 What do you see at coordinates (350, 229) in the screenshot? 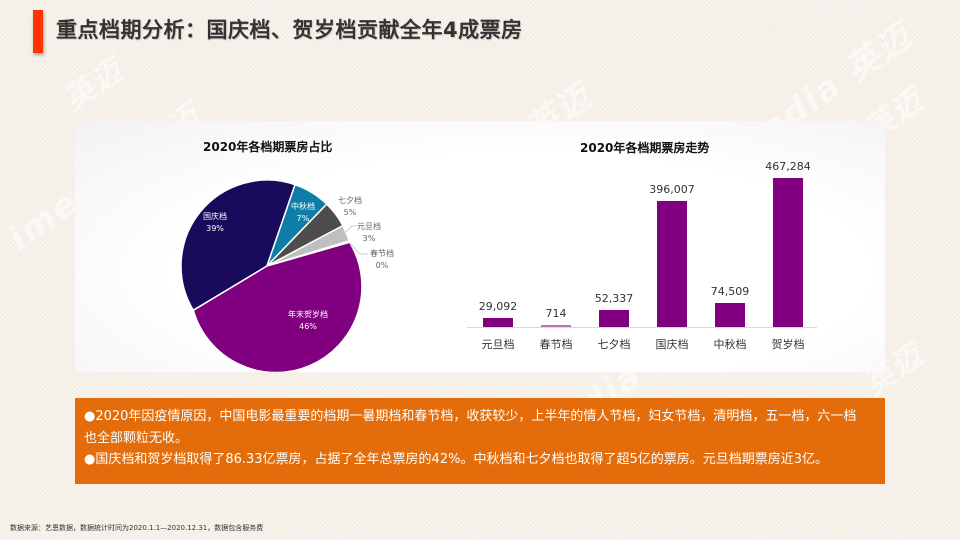
I see `leader-line-yuandan` at bounding box center [350, 229].